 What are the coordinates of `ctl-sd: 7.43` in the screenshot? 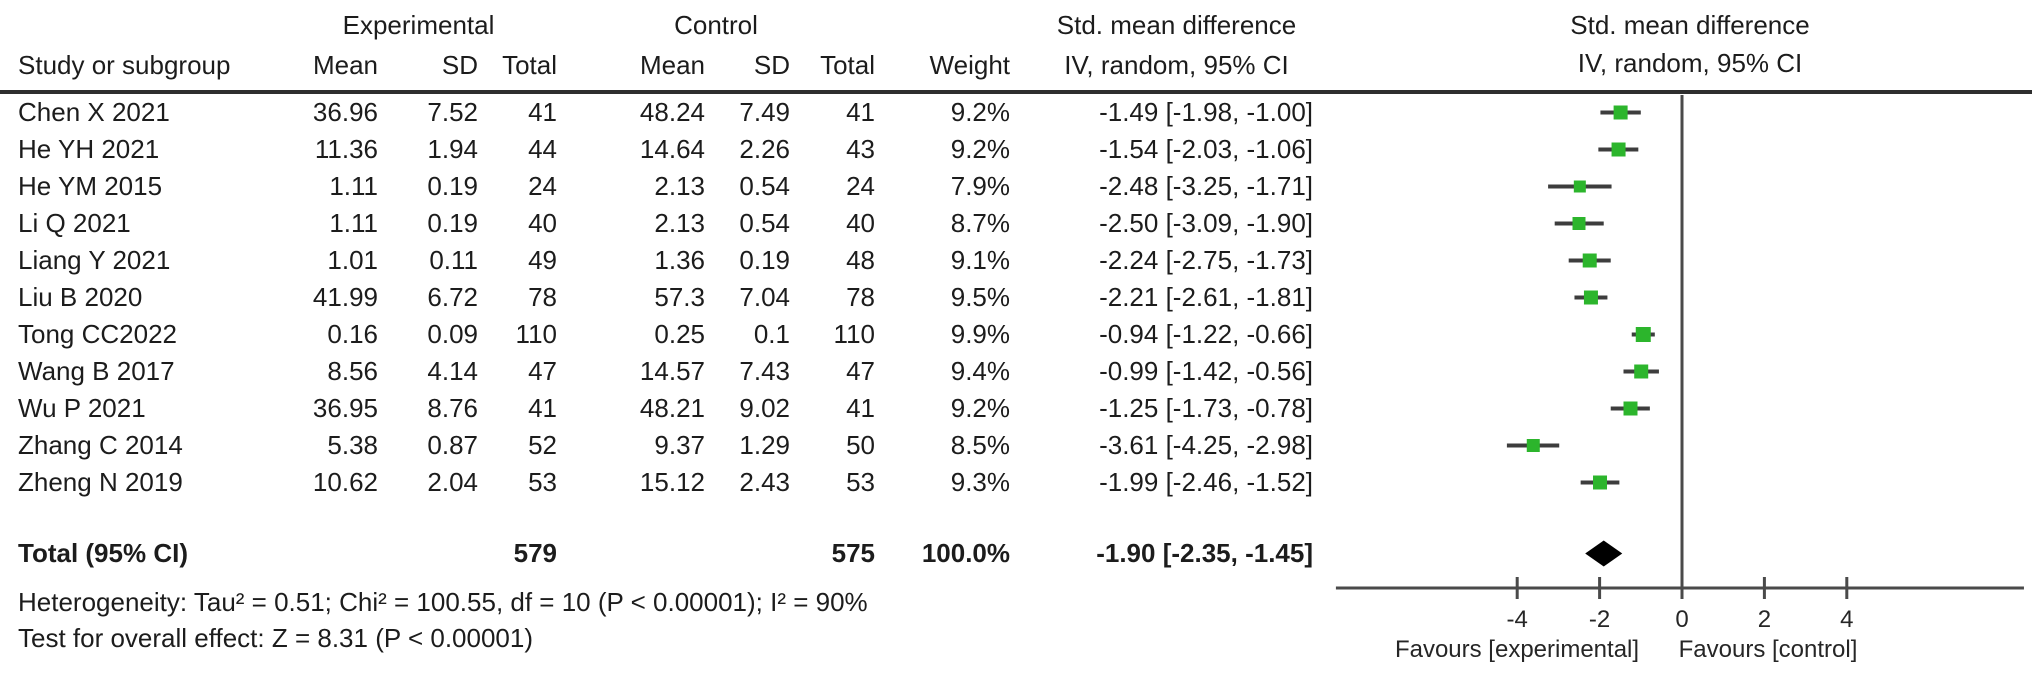 It's located at (764, 371).